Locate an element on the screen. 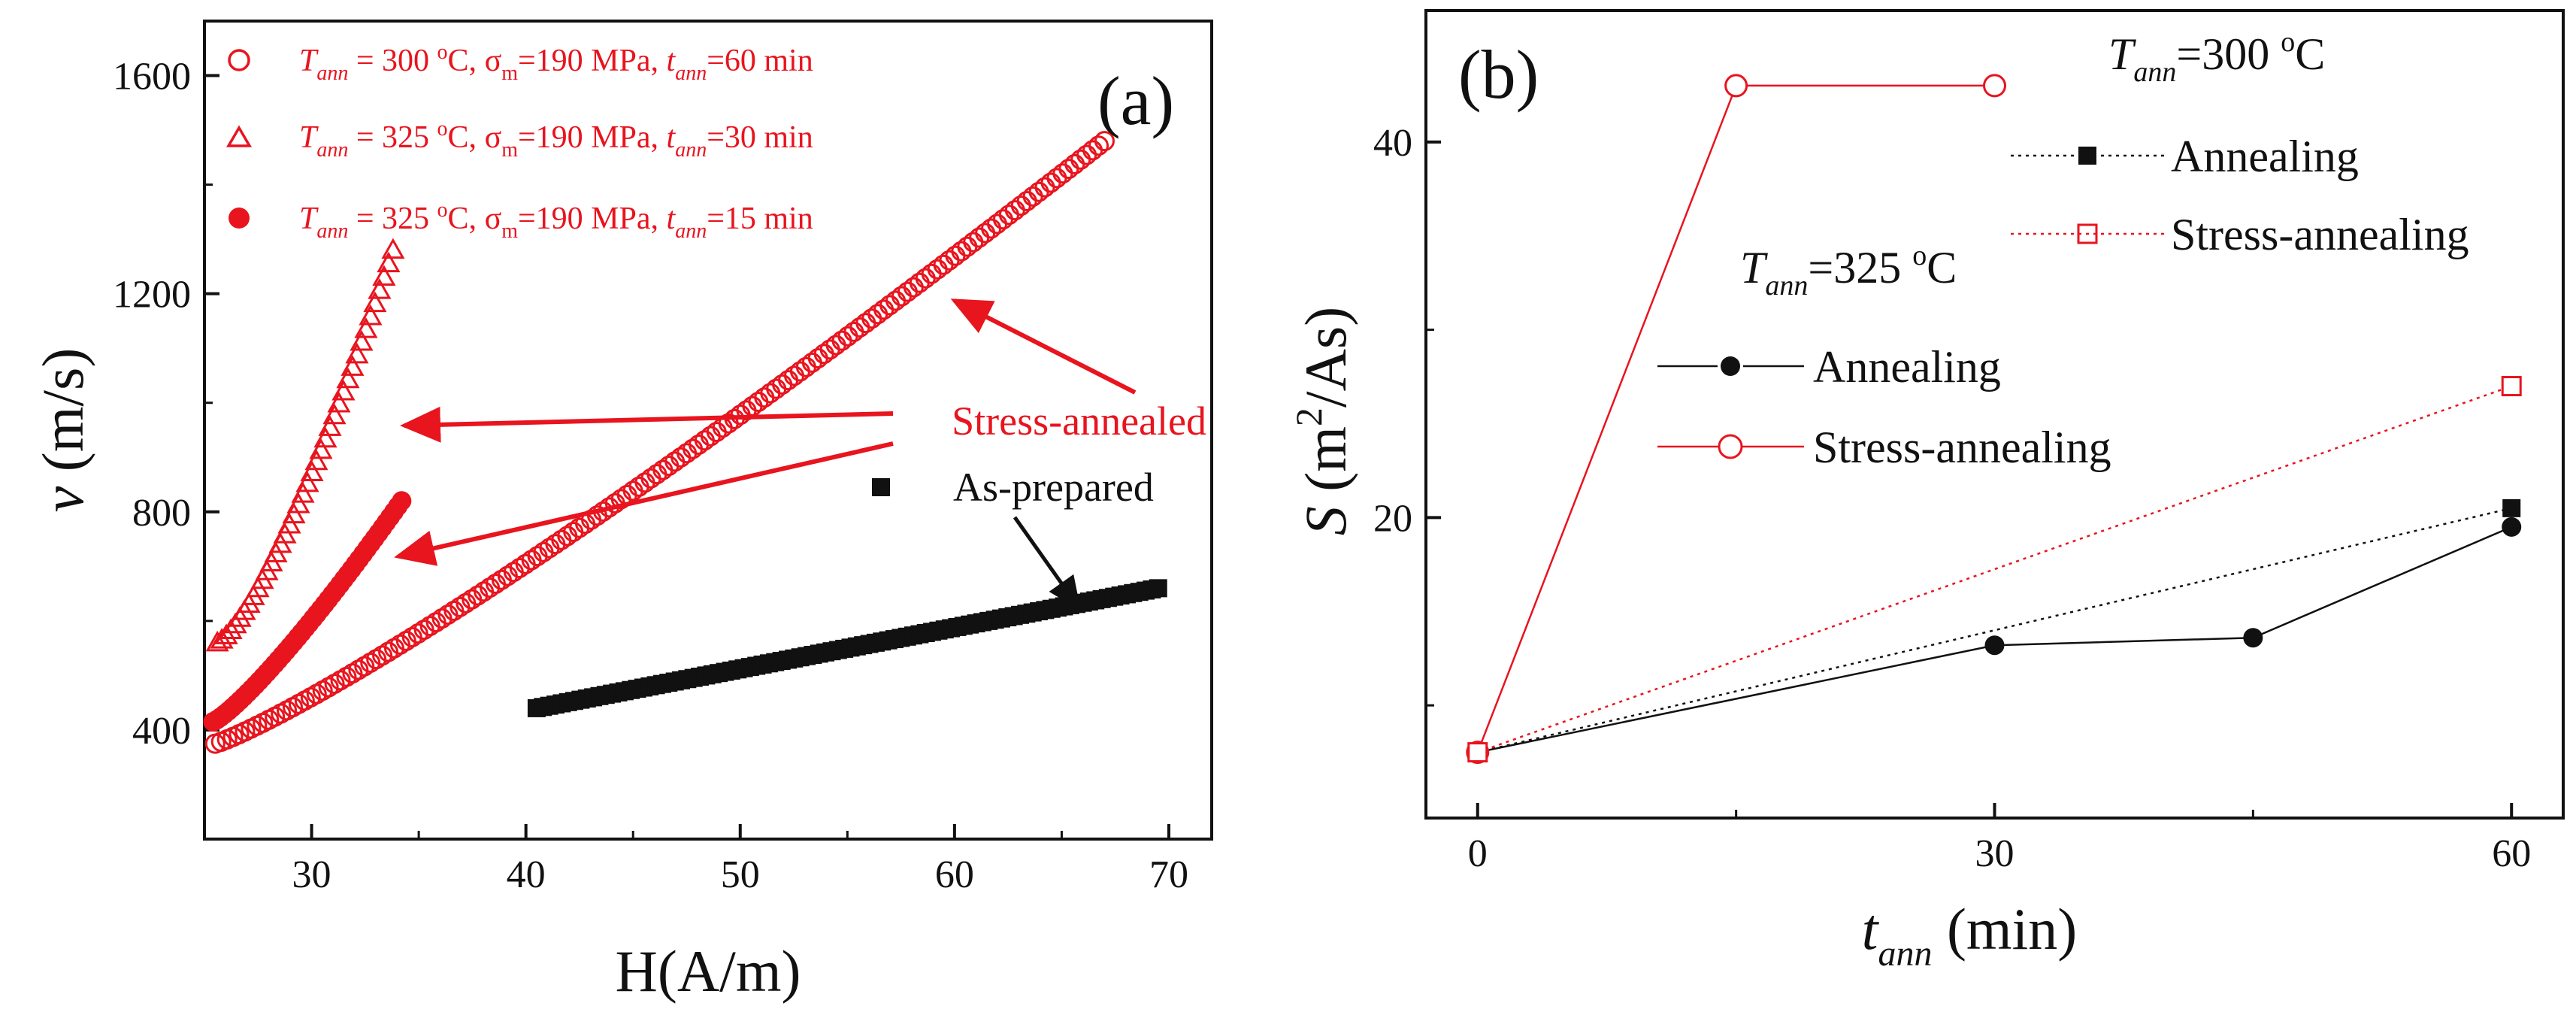 The image size is (2576, 1009). panel-b-xlabel: tann (min) is located at coordinates (1969, 935).